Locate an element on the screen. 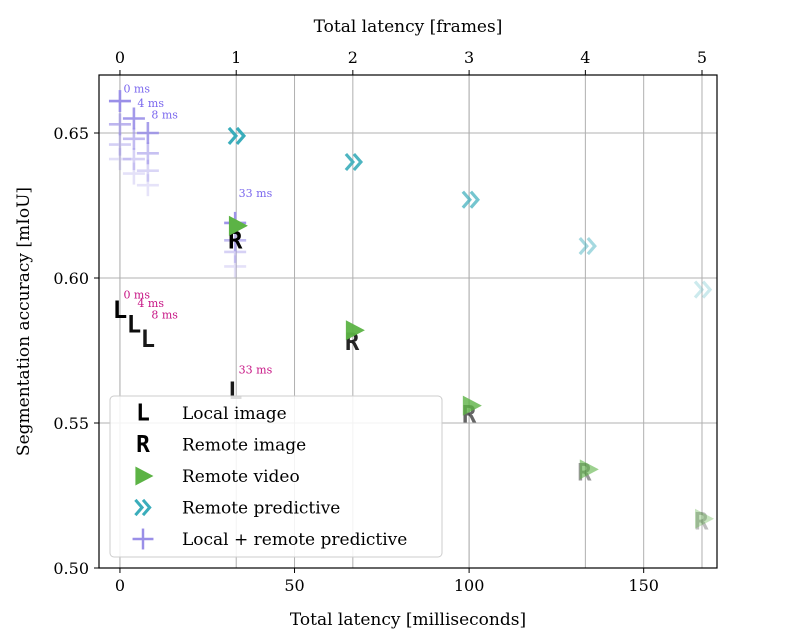 The height and width of the screenshot is (638, 797). x-tick-label: 150 is located at coordinates (643, 585).